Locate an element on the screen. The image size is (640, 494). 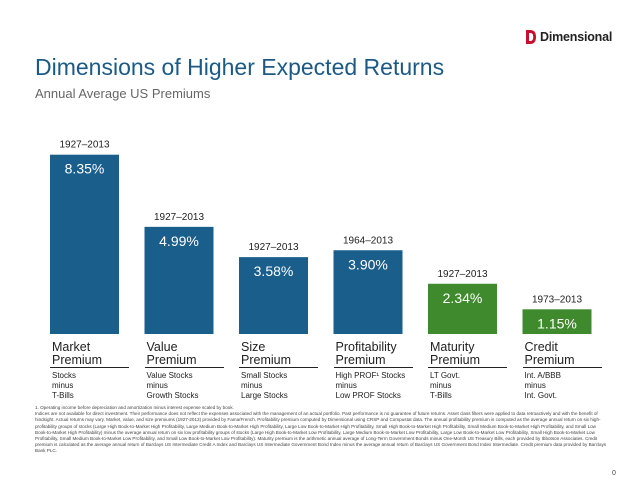
period-label-0: 1927–2013 is located at coordinates (84, 145).